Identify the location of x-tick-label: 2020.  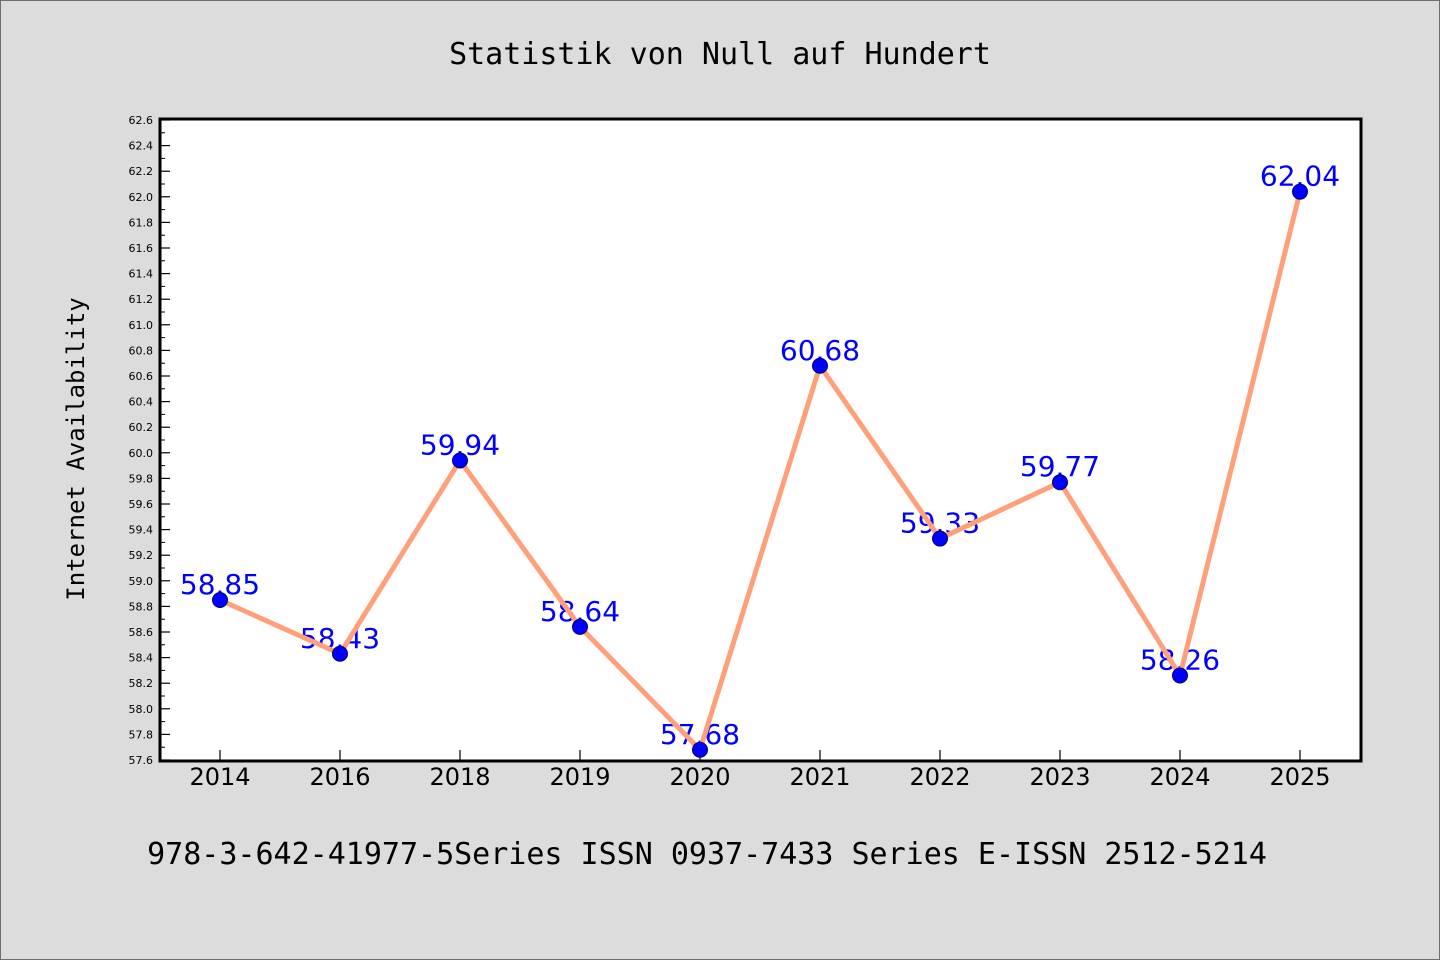
(699, 777).